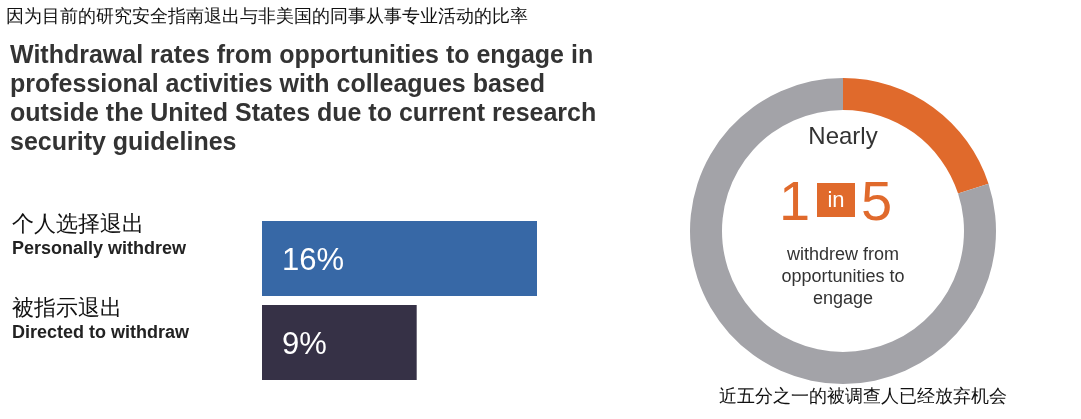 The image size is (1081, 419). I want to click on chart-title: 因为目前的研究安全指南退出与非美国的同事从事专业活动的比率, so click(267, 16).